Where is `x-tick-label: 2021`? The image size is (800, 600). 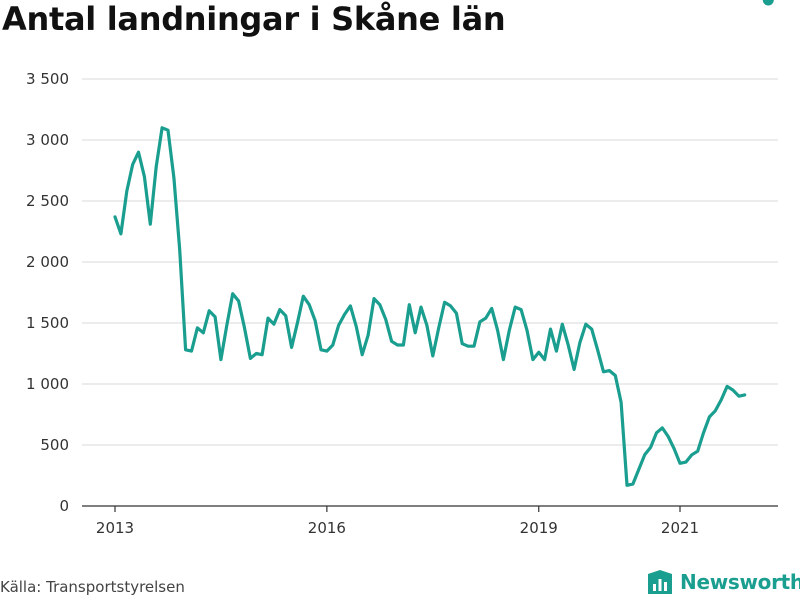
x-tick-label: 2021 is located at coordinates (680, 528).